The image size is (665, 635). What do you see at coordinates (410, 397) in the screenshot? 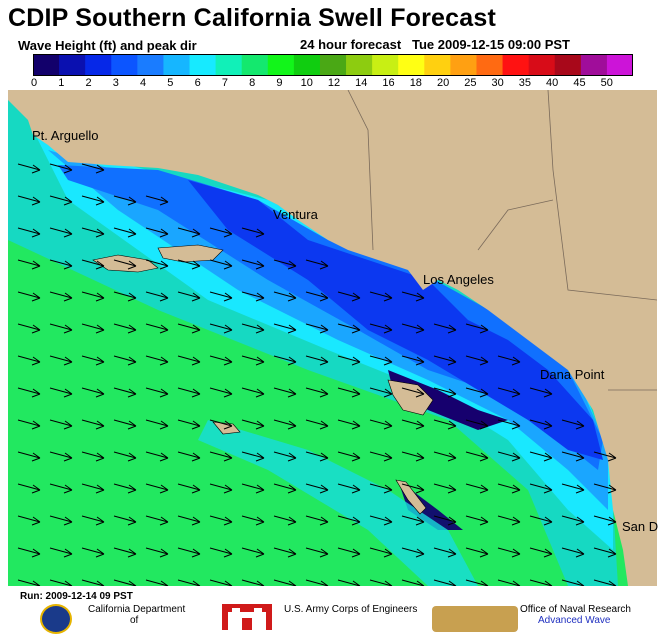
I see `island-catalina` at bounding box center [410, 397].